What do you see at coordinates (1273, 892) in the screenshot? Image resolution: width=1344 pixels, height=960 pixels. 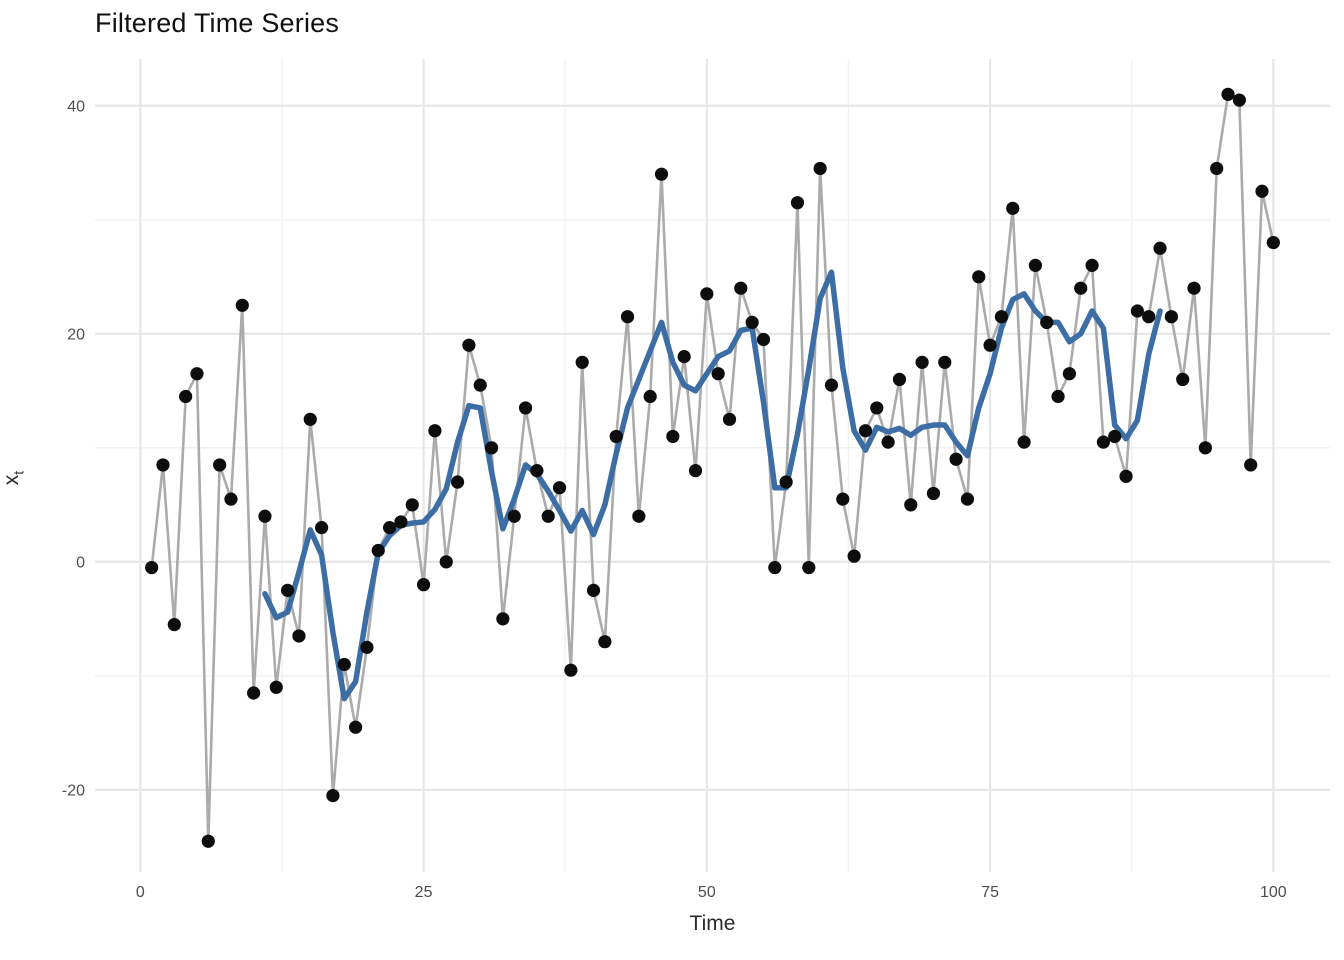 I see `x-tick-label: 100` at bounding box center [1273, 892].